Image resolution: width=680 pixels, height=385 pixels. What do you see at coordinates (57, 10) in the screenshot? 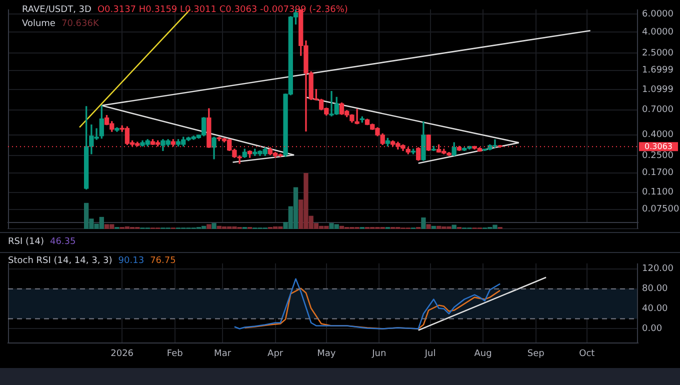
I see `chart-title: RAVE/USDT, 3D` at bounding box center [57, 10].